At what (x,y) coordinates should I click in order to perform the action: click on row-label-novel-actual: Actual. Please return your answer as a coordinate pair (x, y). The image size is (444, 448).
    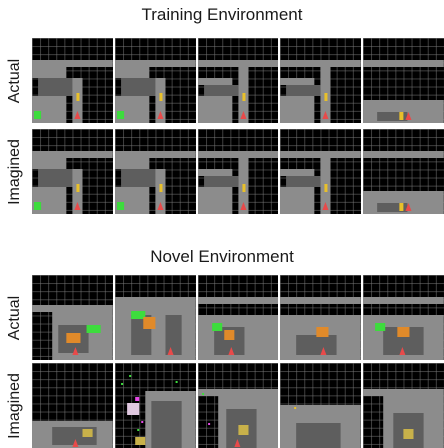
    Looking at the image, I should click on (15, 317).